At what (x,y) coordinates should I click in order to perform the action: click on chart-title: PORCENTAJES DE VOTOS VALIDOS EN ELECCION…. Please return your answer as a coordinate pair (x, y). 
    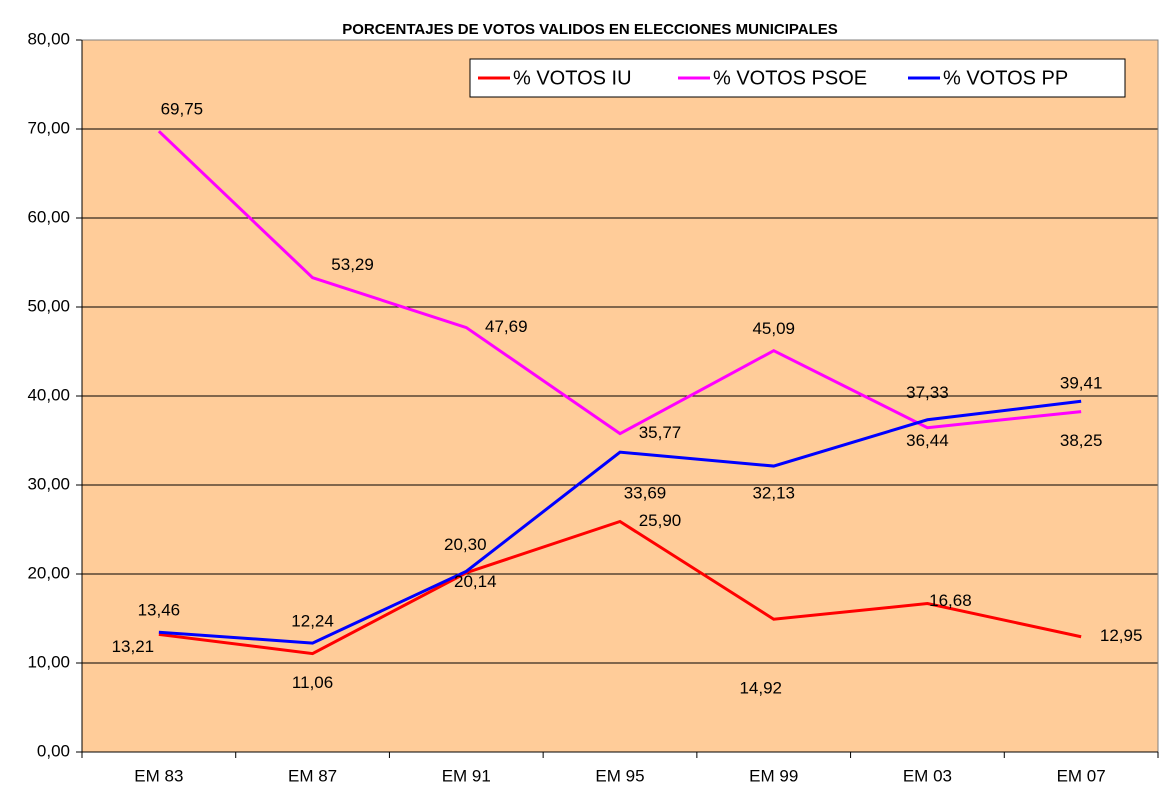
    Looking at the image, I should click on (590, 29).